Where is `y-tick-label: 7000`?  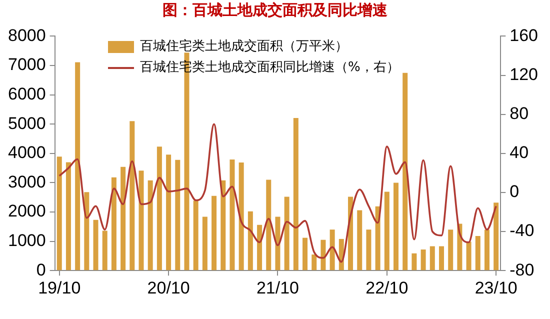 y-tick-label: 7000 is located at coordinates (27, 64).